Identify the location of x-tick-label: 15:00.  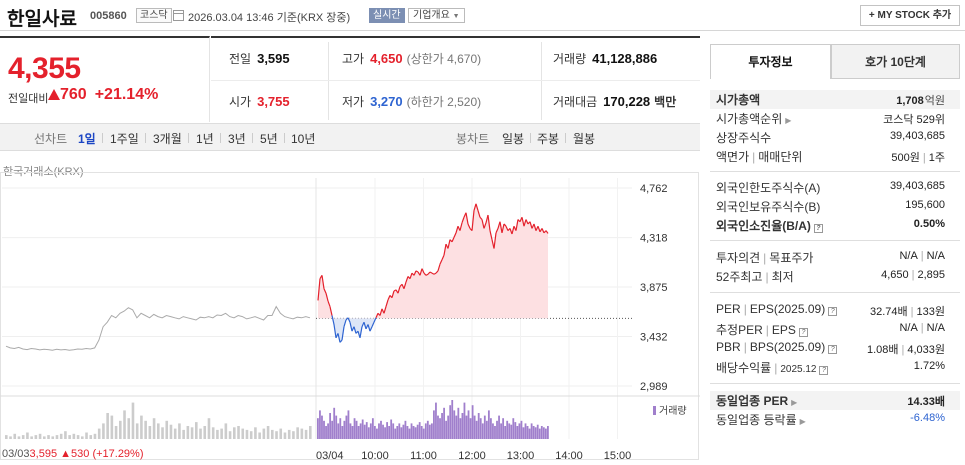
(618, 456).